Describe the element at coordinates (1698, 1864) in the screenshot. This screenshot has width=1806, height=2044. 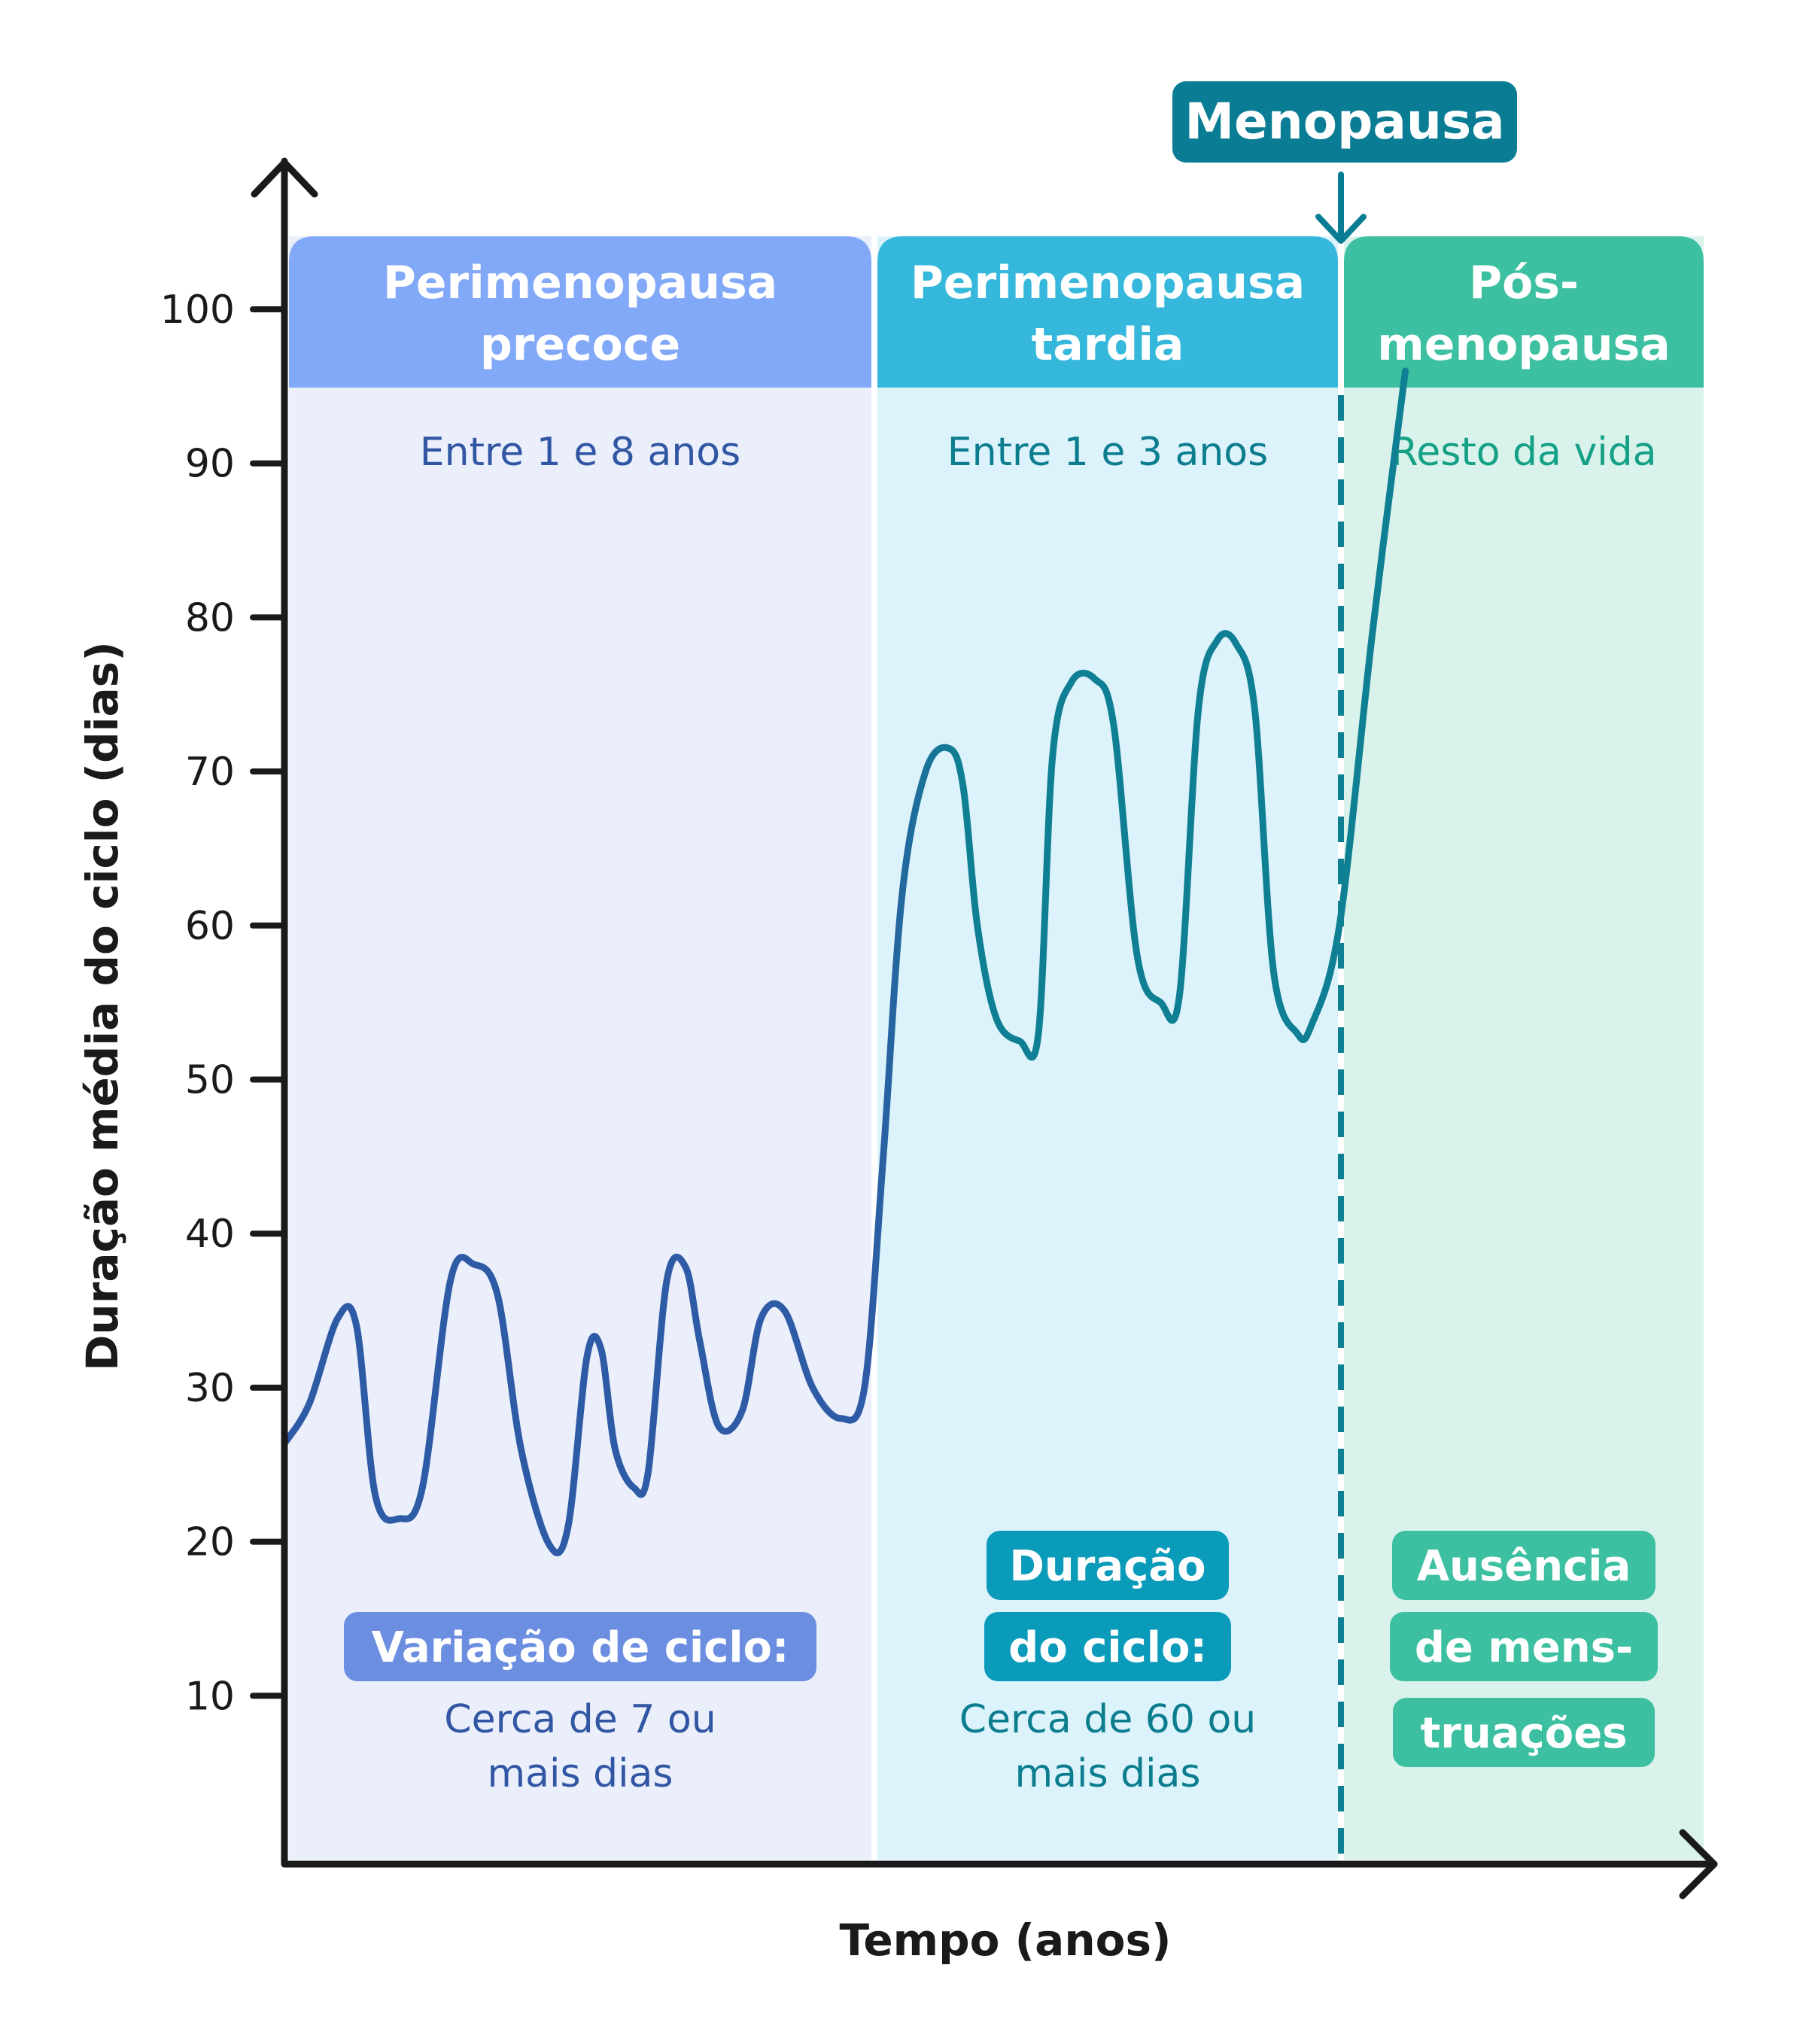
I see `x-axis-arrow` at that location.